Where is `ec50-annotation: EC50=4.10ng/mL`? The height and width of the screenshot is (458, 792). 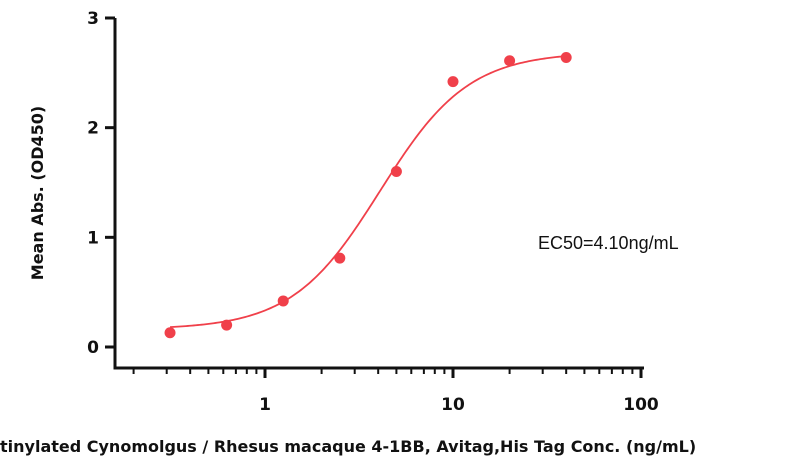
ec50-annotation: EC50=4.10ng/mL is located at coordinates (608, 243).